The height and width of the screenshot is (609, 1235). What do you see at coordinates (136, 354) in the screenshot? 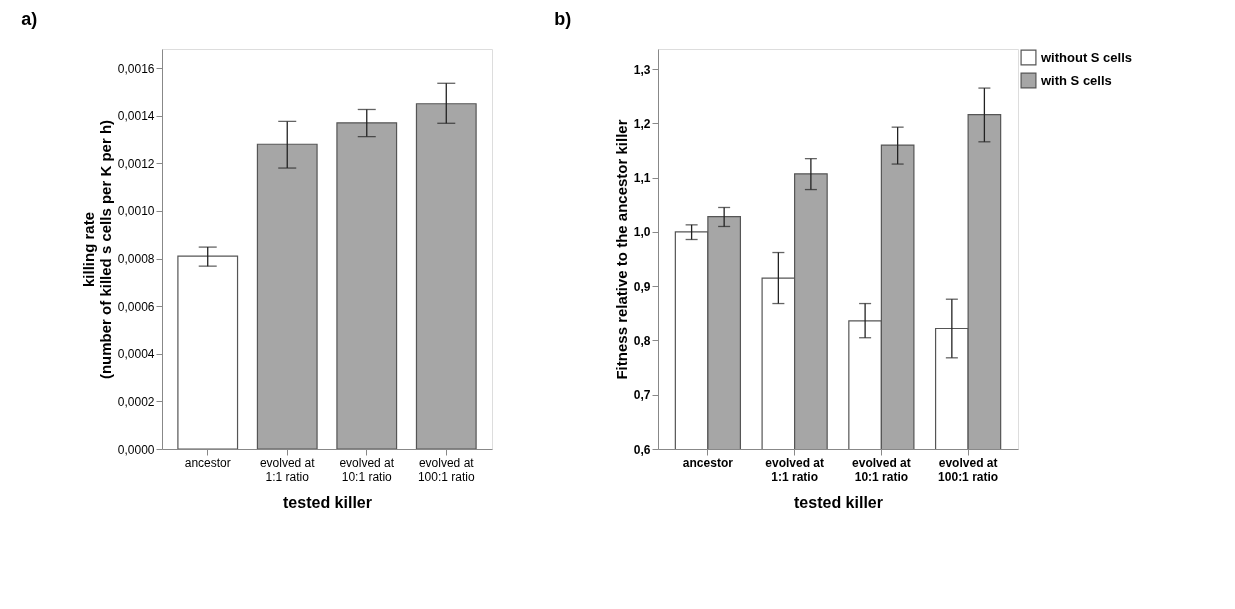
I see `y-tick-label: 0,0004` at bounding box center [136, 354].